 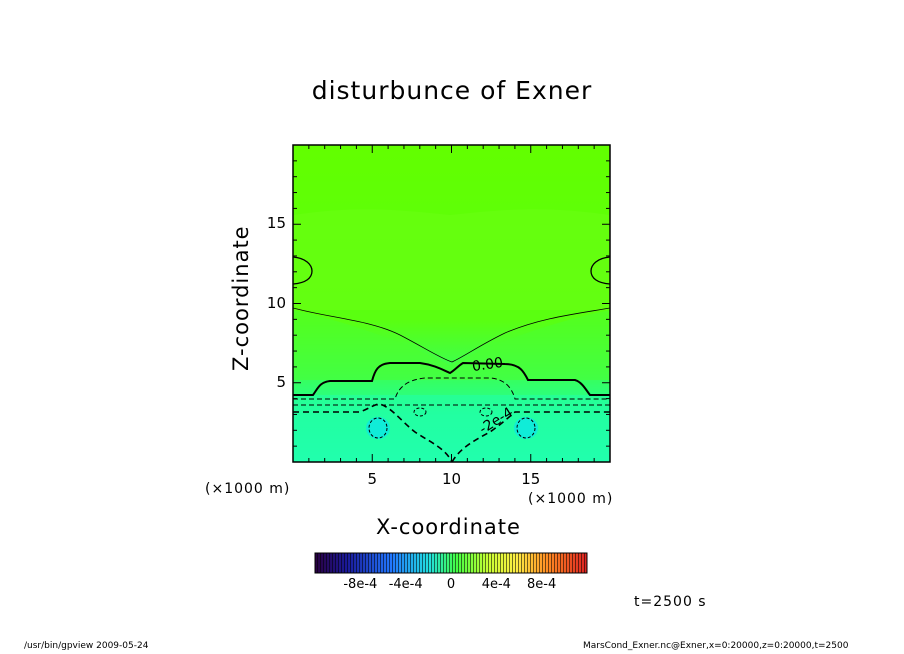 What do you see at coordinates (448, 527) in the screenshot?
I see `x-axis-title: X-coordinate` at bounding box center [448, 527].